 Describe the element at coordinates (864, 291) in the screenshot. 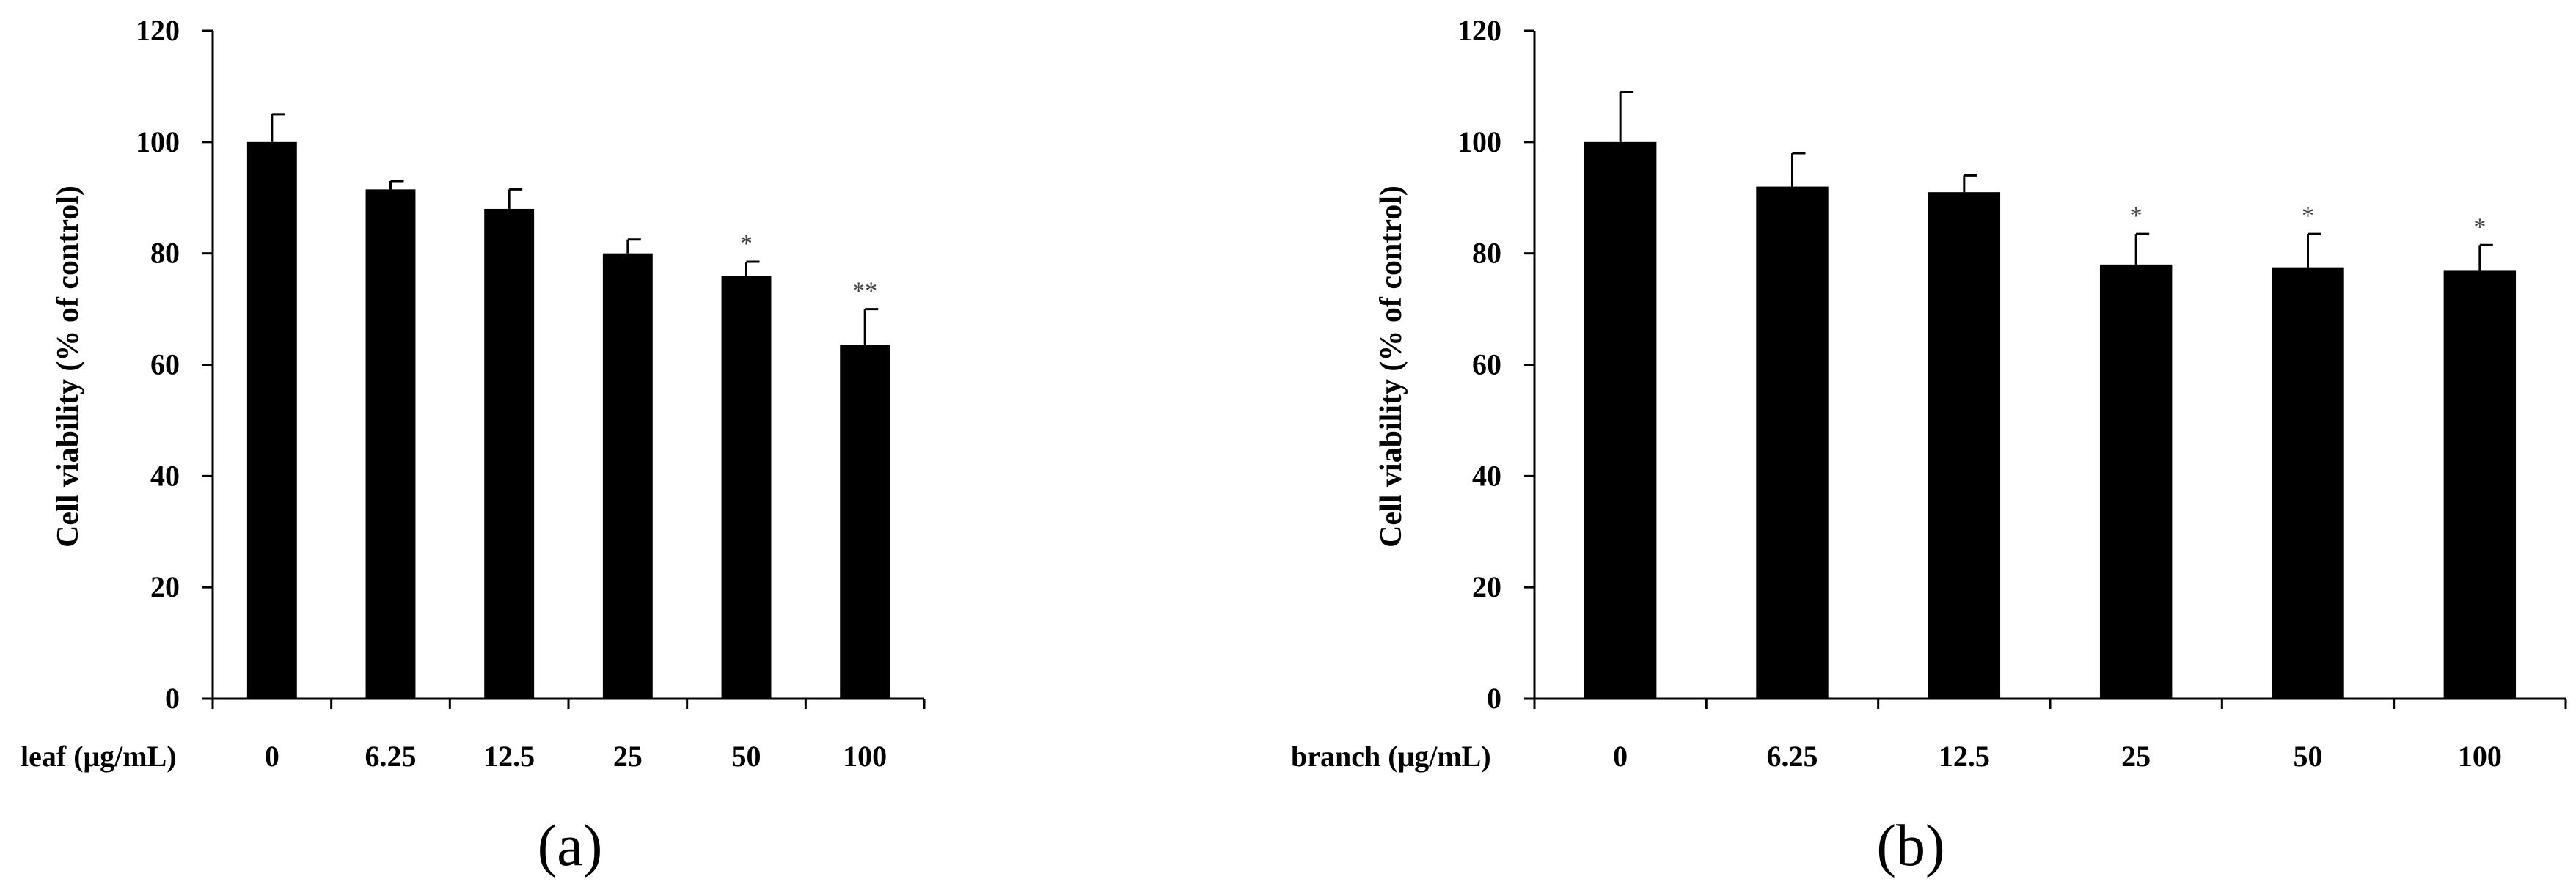

I see `significance-marker: **` at that location.